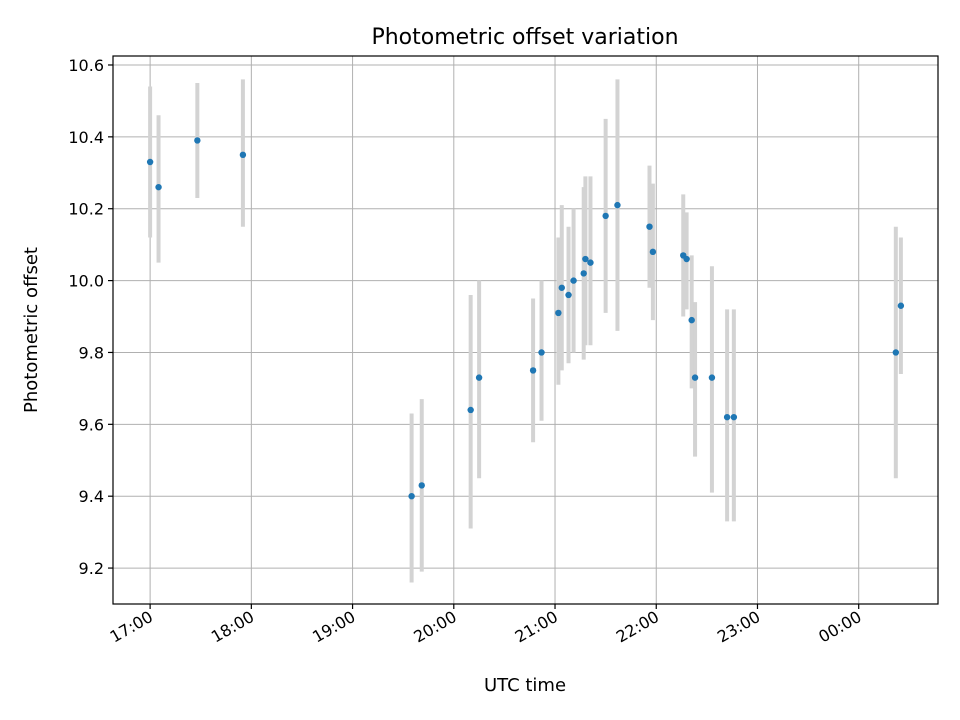 This screenshot has height=720, width=960. What do you see at coordinates (524, 37) in the screenshot?
I see `chart-title: Photometric offset variation` at bounding box center [524, 37].